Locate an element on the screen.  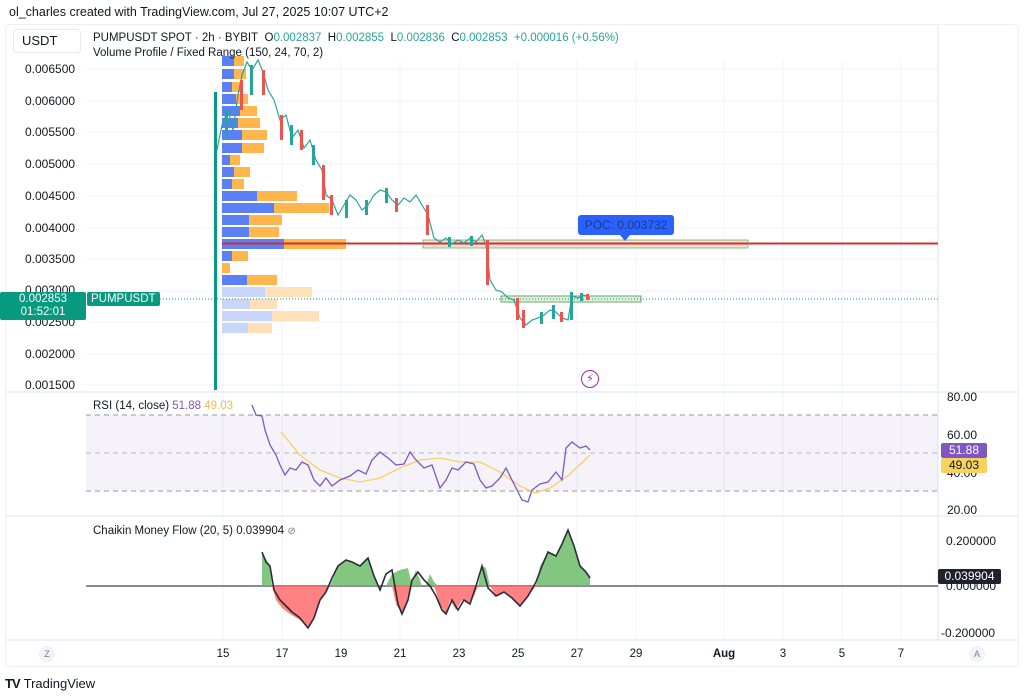
price-tick: 0.006500 is located at coordinates (50, 69).